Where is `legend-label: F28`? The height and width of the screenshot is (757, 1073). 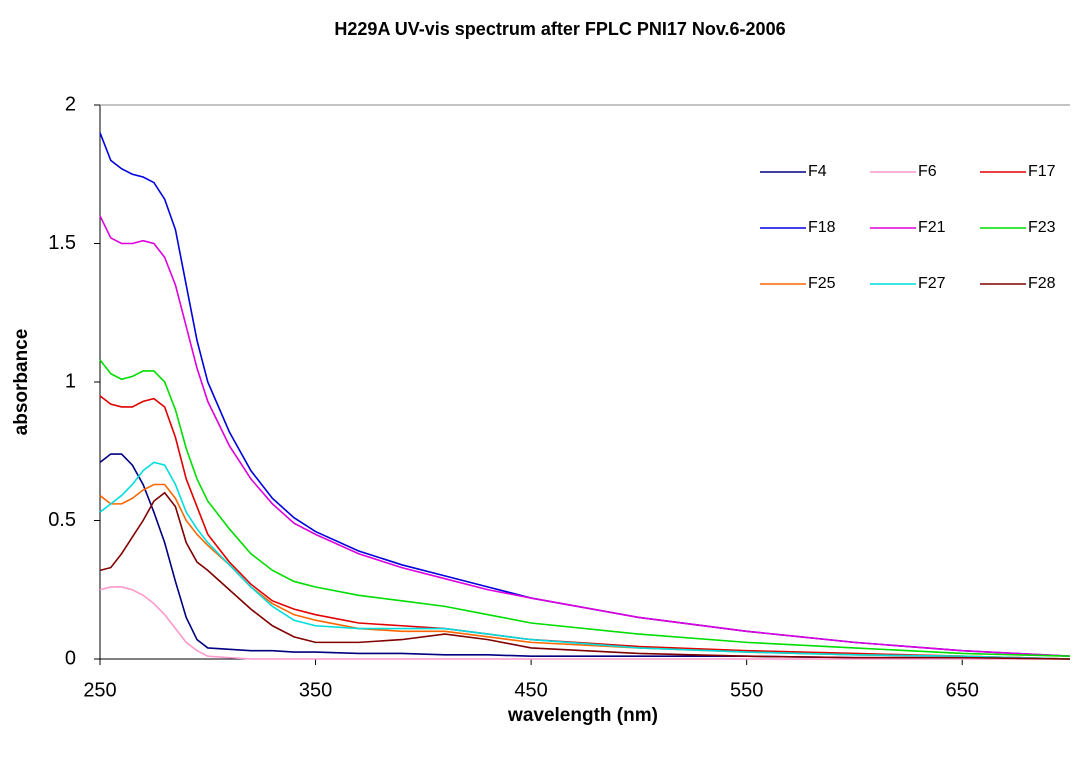 legend-label: F28 is located at coordinates (1042, 283).